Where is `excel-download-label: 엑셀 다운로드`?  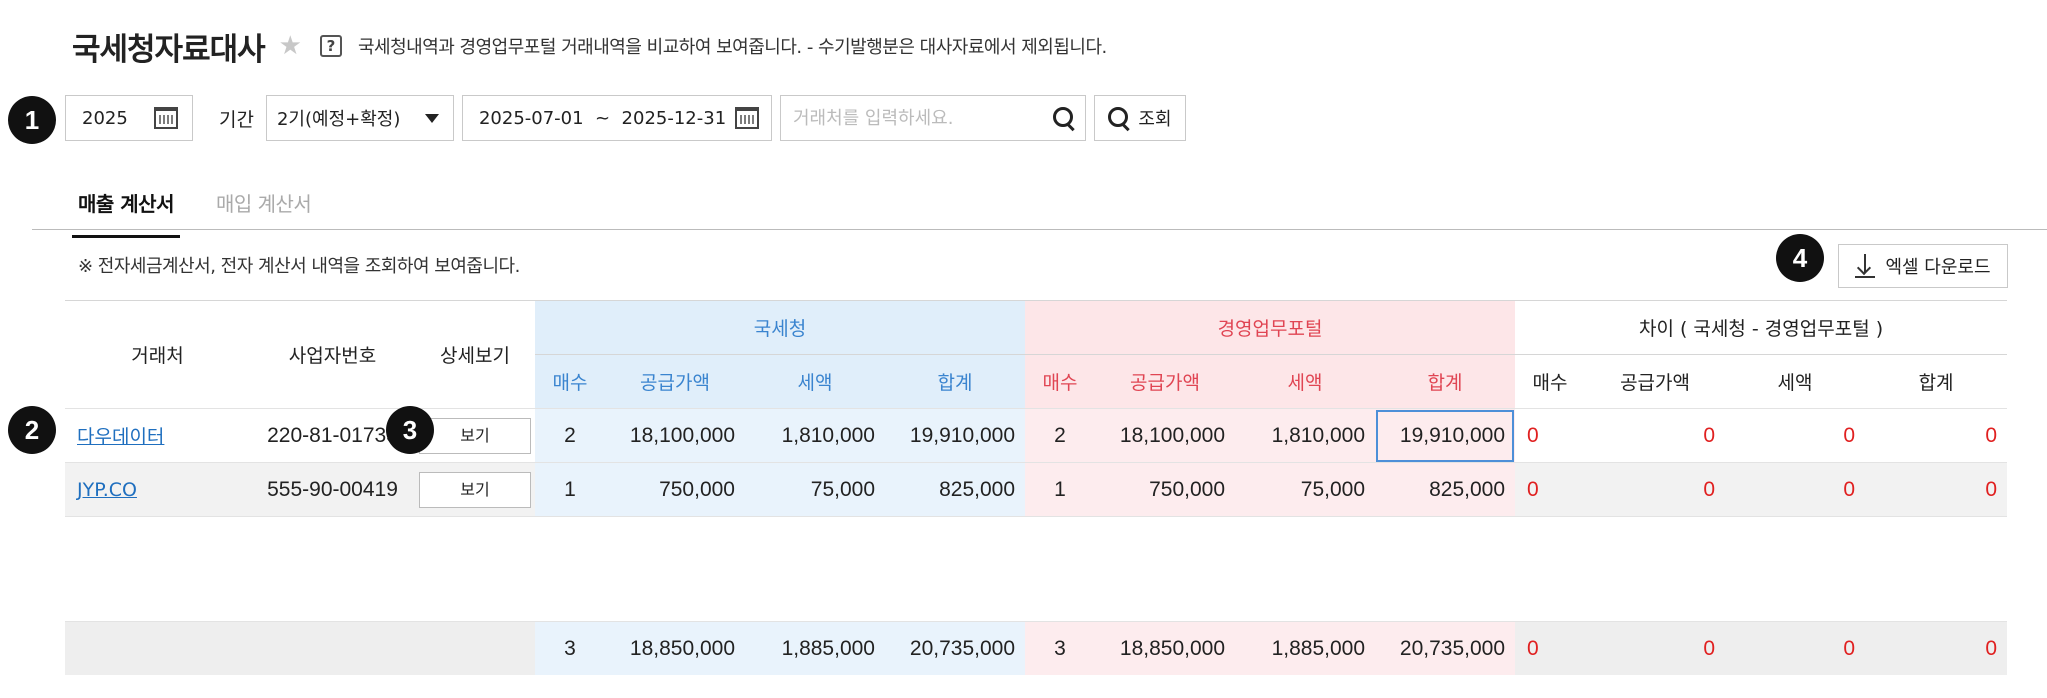
excel-download-label: 엑셀 다운로드 is located at coordinates (1938, 267).